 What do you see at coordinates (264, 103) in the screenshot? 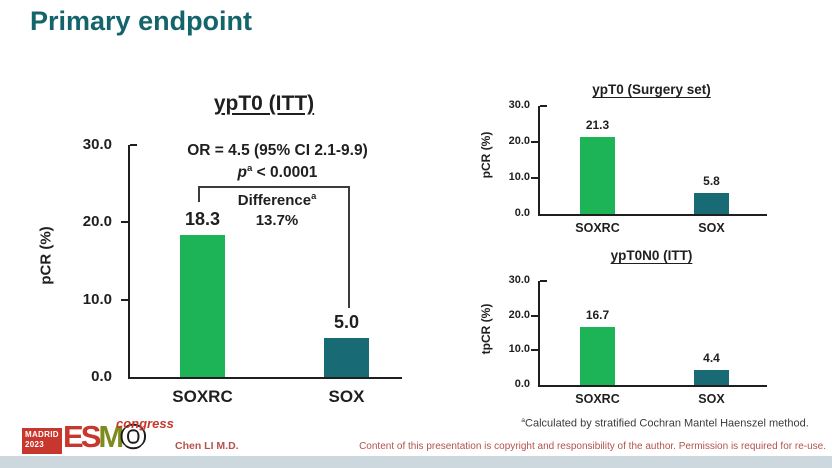
I see `main-chart-title: ypT0 (ITT)` at bounding box center [264, 103].